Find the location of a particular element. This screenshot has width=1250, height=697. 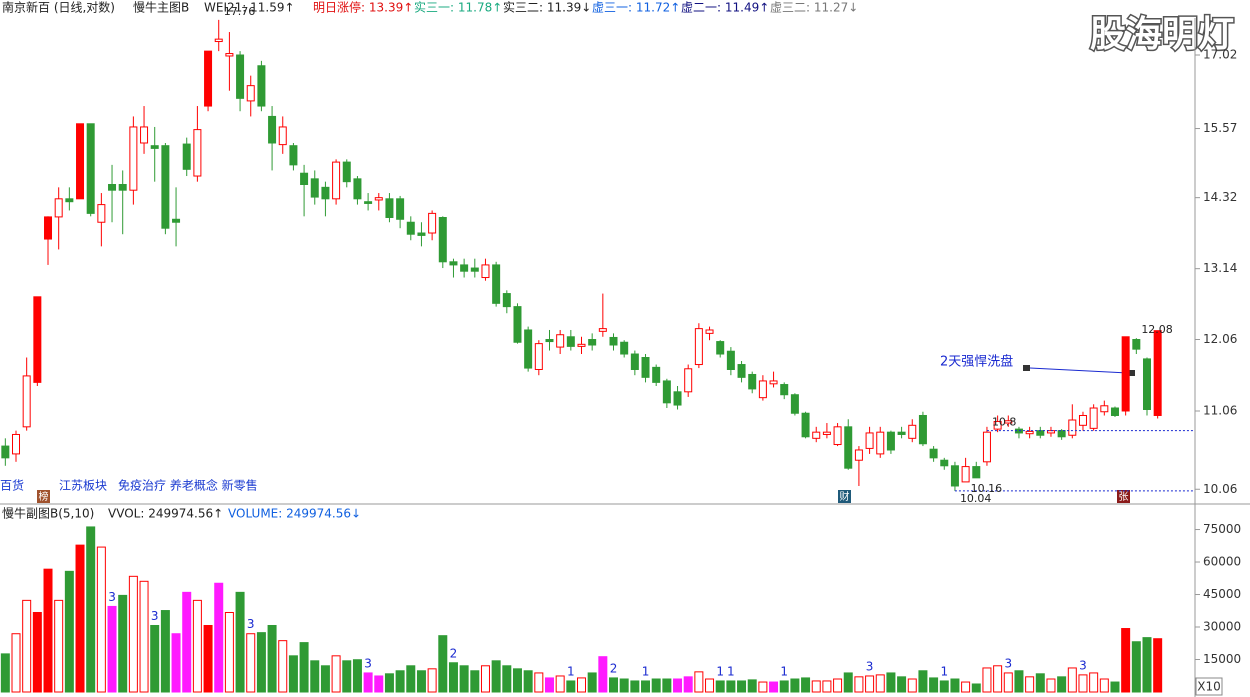

y-tick-label: 17.02 is located at coordinates (1220, 55).